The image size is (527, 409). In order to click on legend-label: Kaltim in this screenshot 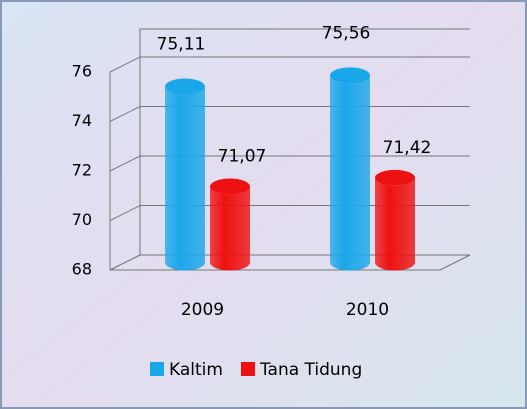, I will do `click(196, 370)`.